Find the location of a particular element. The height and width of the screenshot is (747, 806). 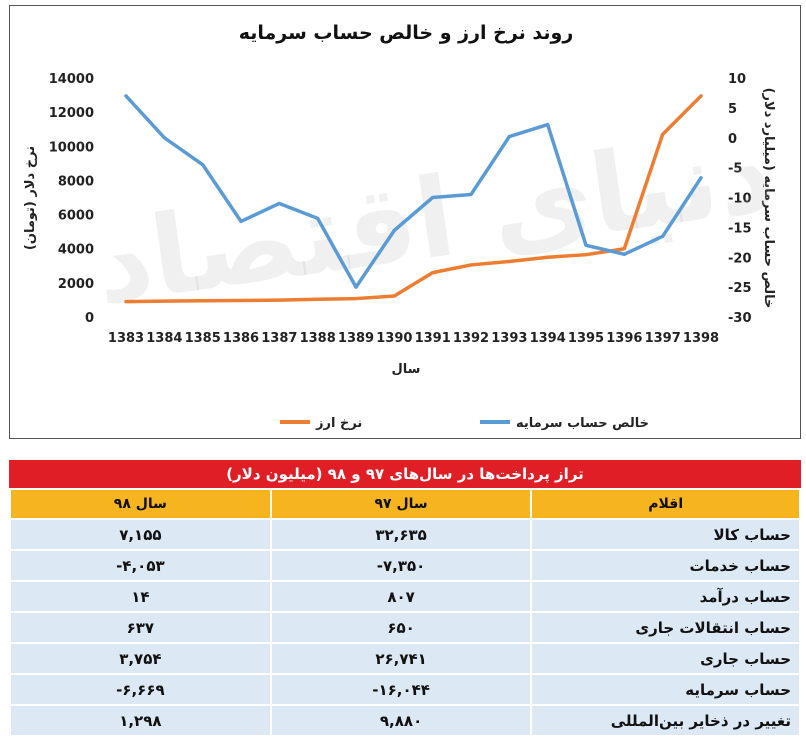

table-row: -۶,۶۶۹ -۱۶,۰۴۴ حساب سرمایه is located at coordinates (405, 689).